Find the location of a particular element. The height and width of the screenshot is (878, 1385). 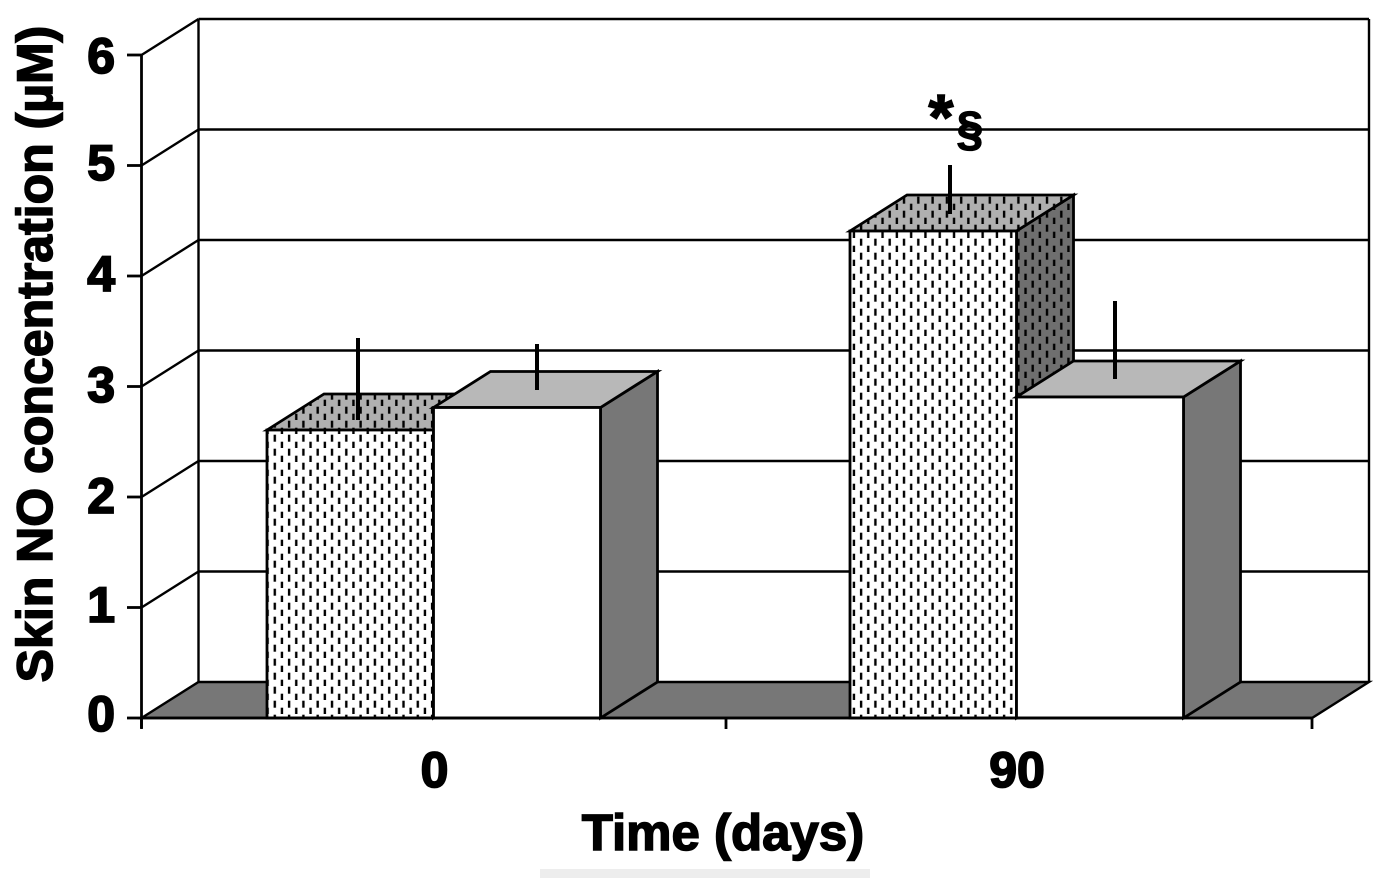

svg-text: 4 is located at coordinates (101, 274).